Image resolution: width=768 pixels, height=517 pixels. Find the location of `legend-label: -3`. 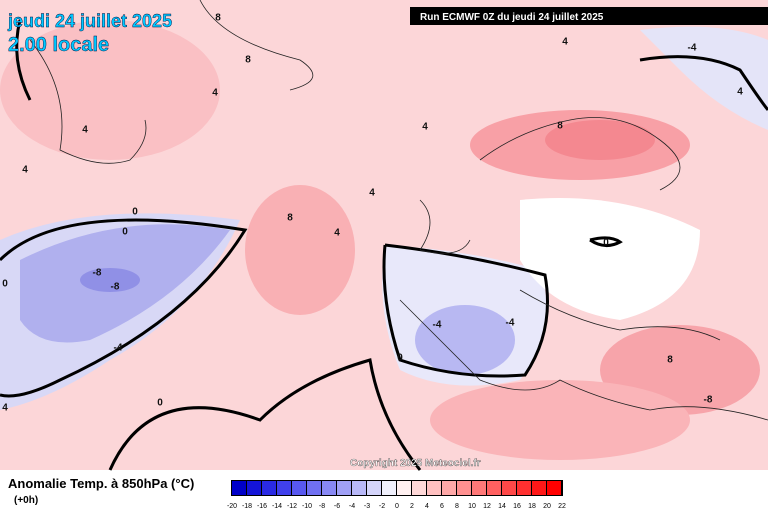

legend-label: -3 is located at coordinates (367, 506).